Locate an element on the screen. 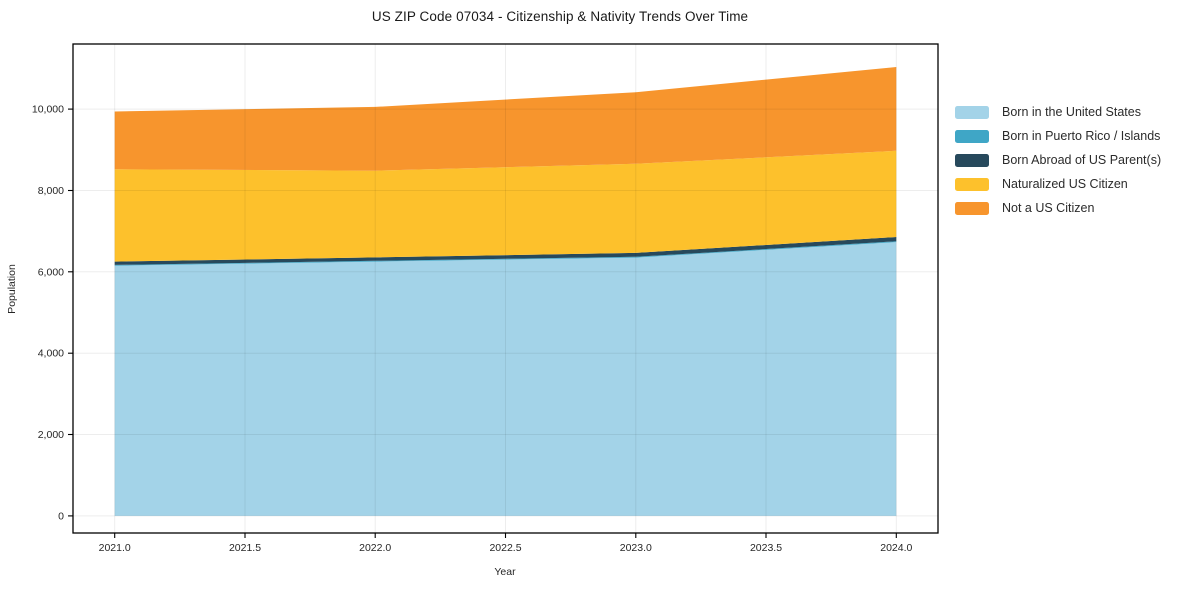 The image size is (1189, 590). x-tick-label: 2021.5 is located at coordinates (245, 548).